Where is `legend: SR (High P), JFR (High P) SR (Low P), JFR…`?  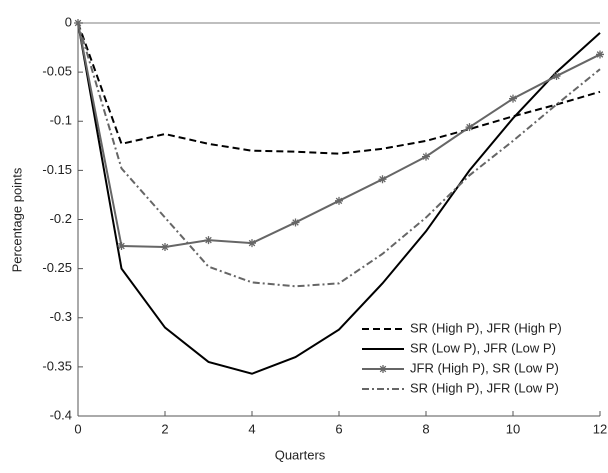
legend: SR (High P), JFR (High P) SR (Low P), JFR… is located at coordinates (472, 359).